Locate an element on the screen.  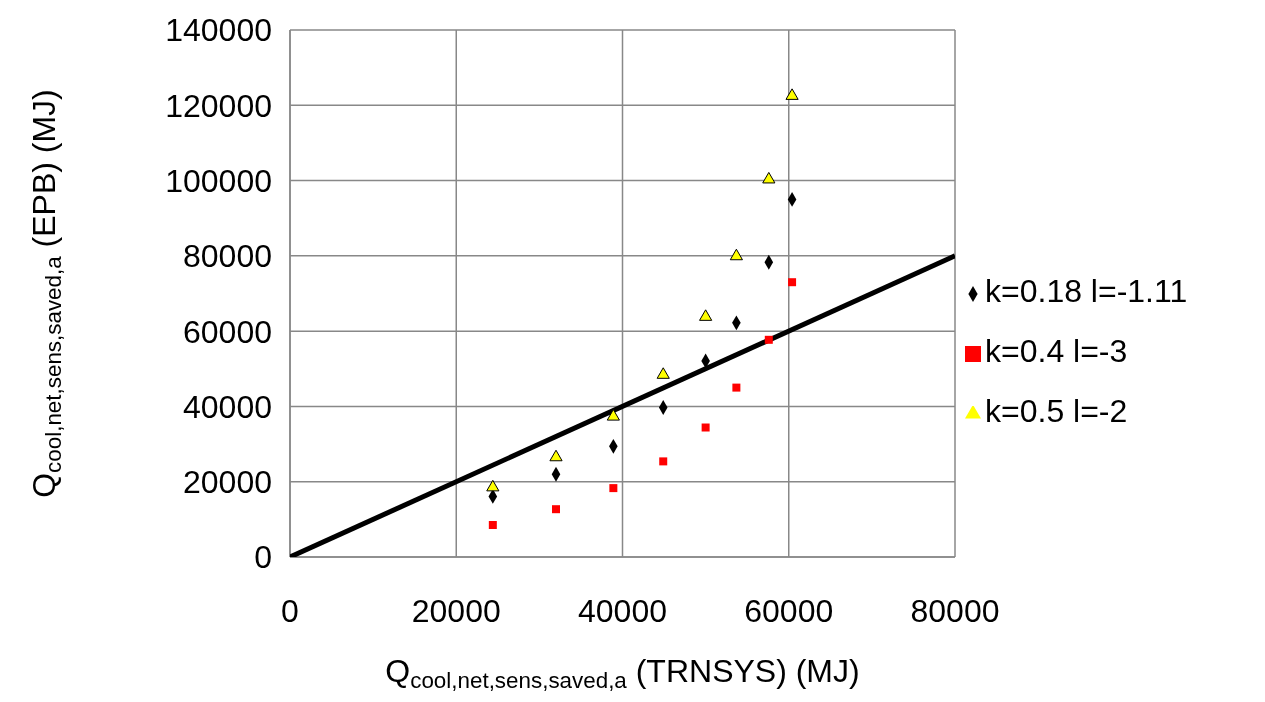
x-tick-label: 0 is located at coordinates (290, 610).